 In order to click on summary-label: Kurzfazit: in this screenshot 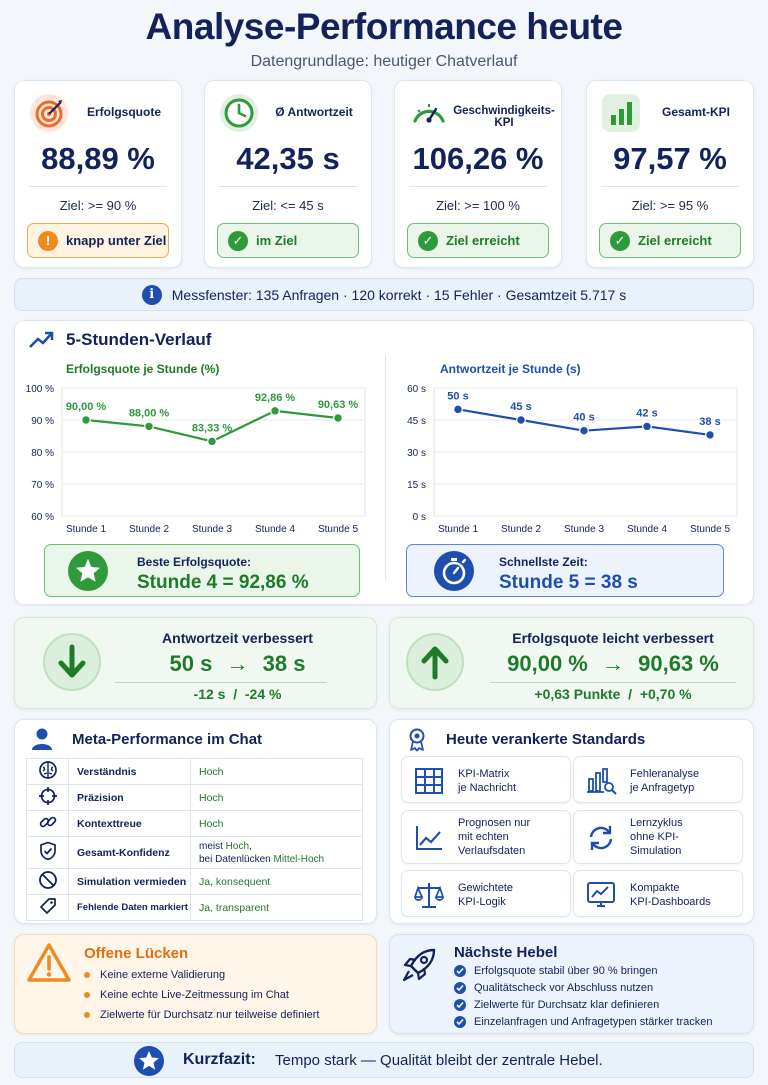, I will do `click(219, 1059)`.